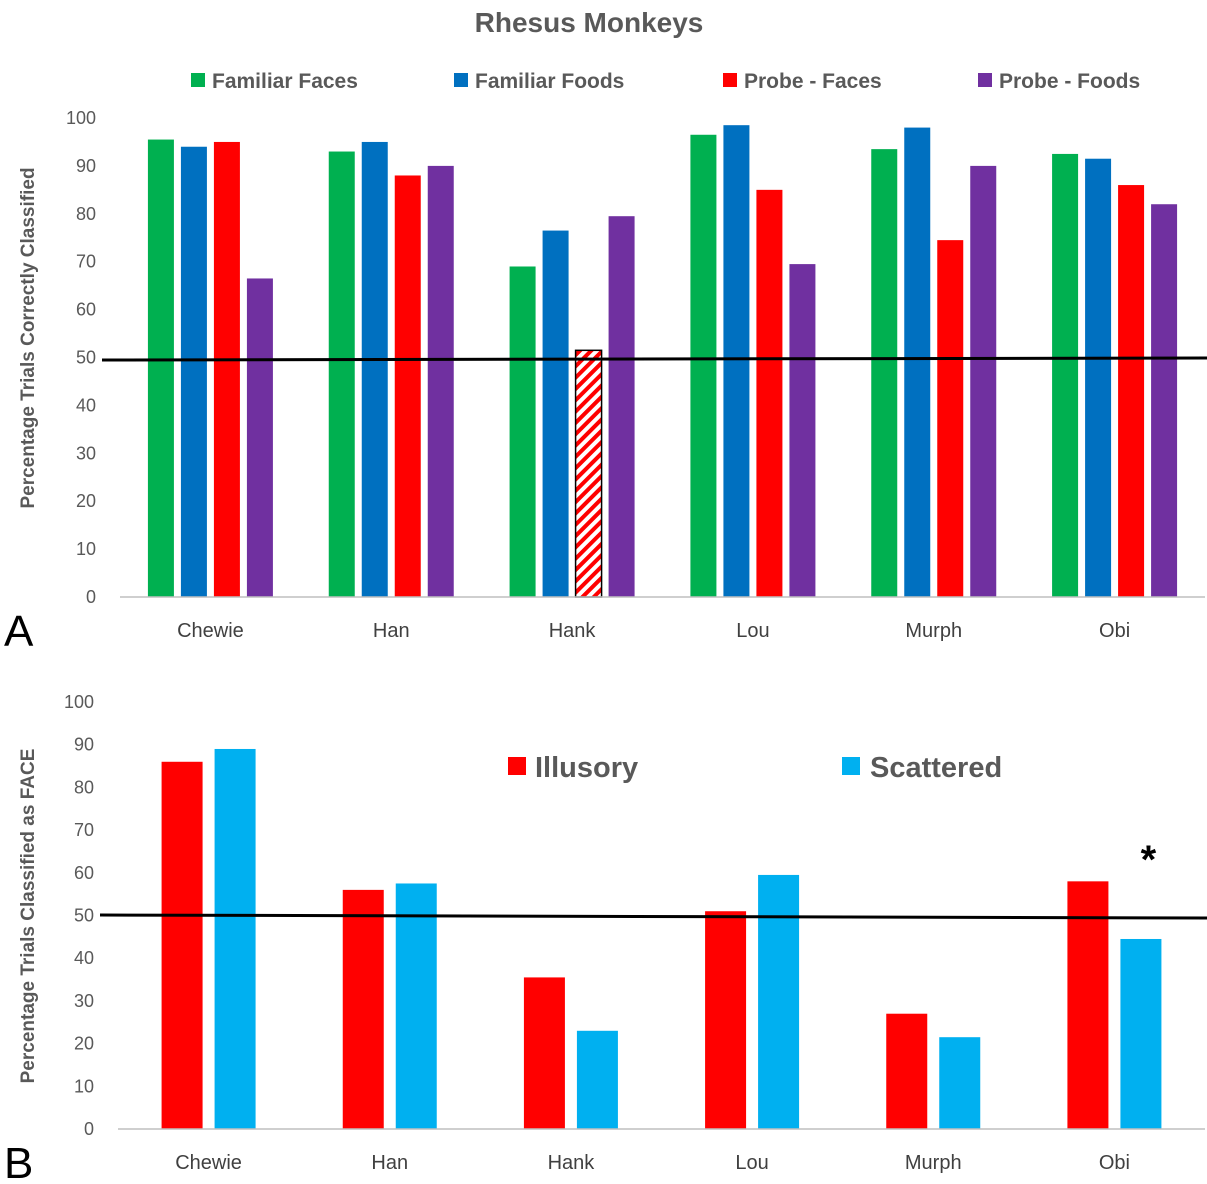 Image resolution: width=1207 pixels, height=1184 pixels. Describe the element at coordinates (654, 359) in the screenshot. I see `reference-line-a` at that location.